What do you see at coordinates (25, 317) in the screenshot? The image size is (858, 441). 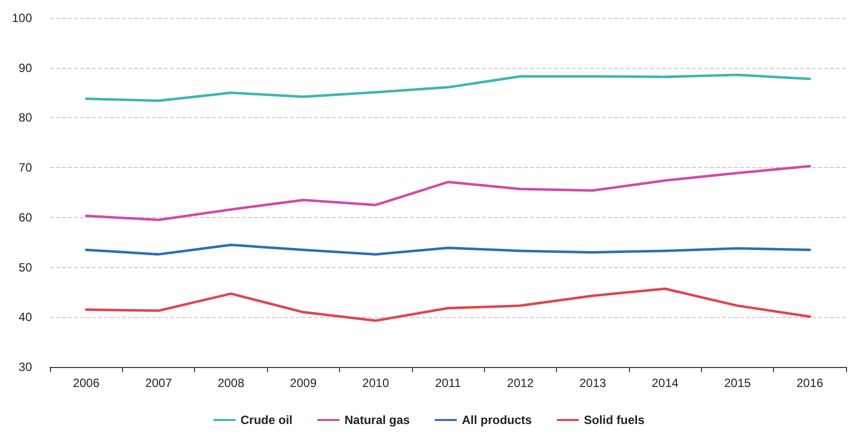 I see `y-tick-label: 40` at bounding box center [25, 317].